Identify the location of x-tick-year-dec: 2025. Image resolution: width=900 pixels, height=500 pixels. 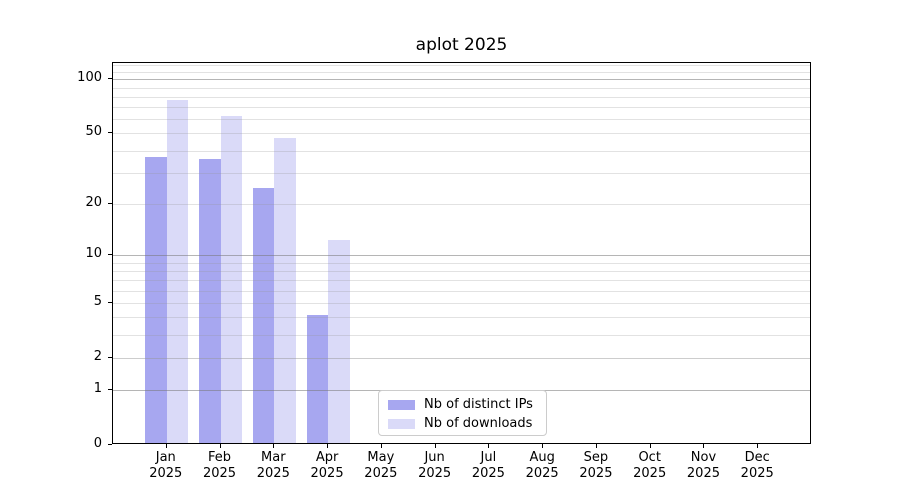
(757, 473).